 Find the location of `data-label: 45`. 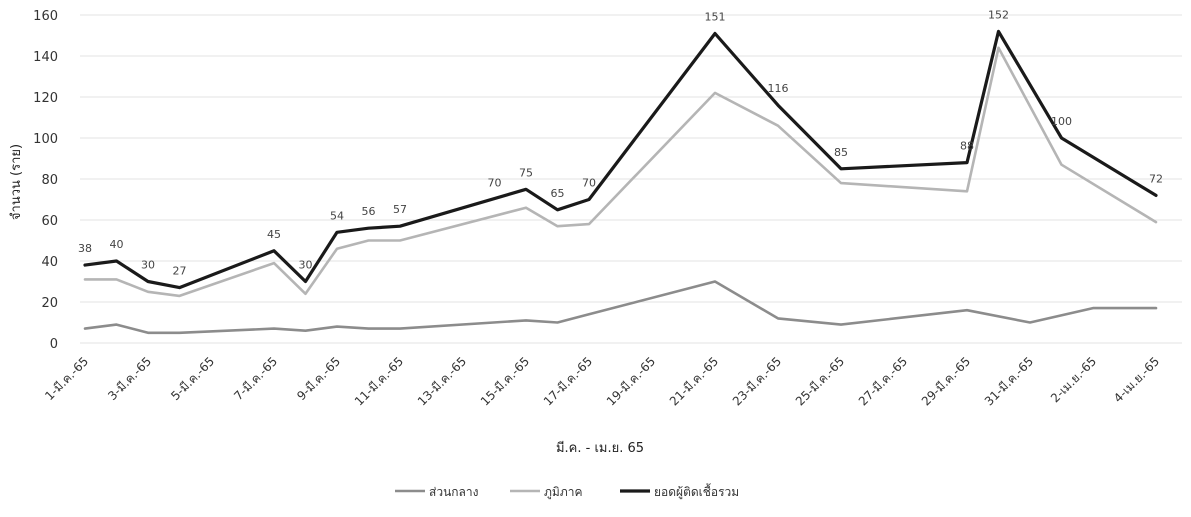

data-label: 45 is located at coordinates (274, 234).